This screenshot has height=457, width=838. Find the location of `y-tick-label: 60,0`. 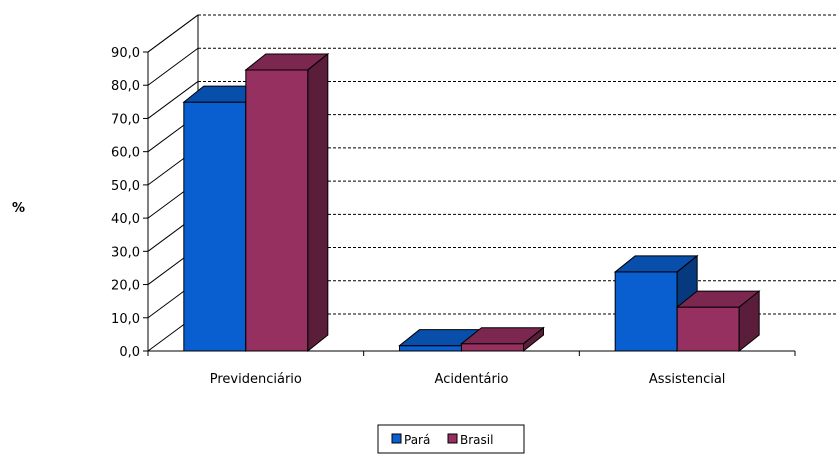

y-tick-label: 60,0 is located at coordinates (125, 153).